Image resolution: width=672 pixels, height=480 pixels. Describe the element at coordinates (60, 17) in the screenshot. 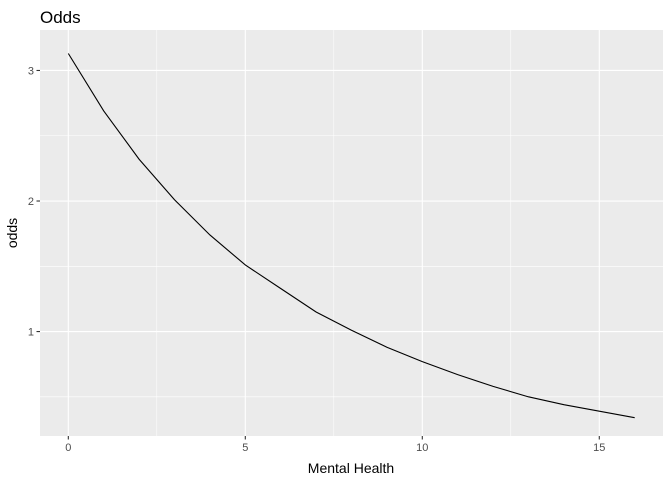

I see `chart-title: Odds` at that location.